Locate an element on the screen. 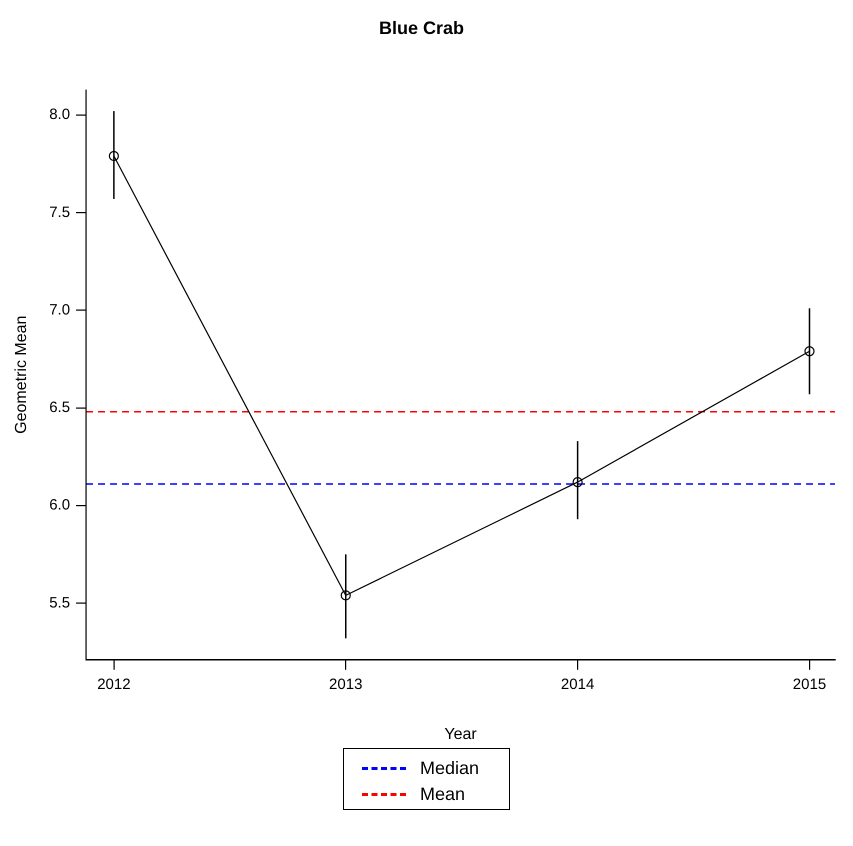  x-tick-label: 2012 is located at coordinates (114, 684).